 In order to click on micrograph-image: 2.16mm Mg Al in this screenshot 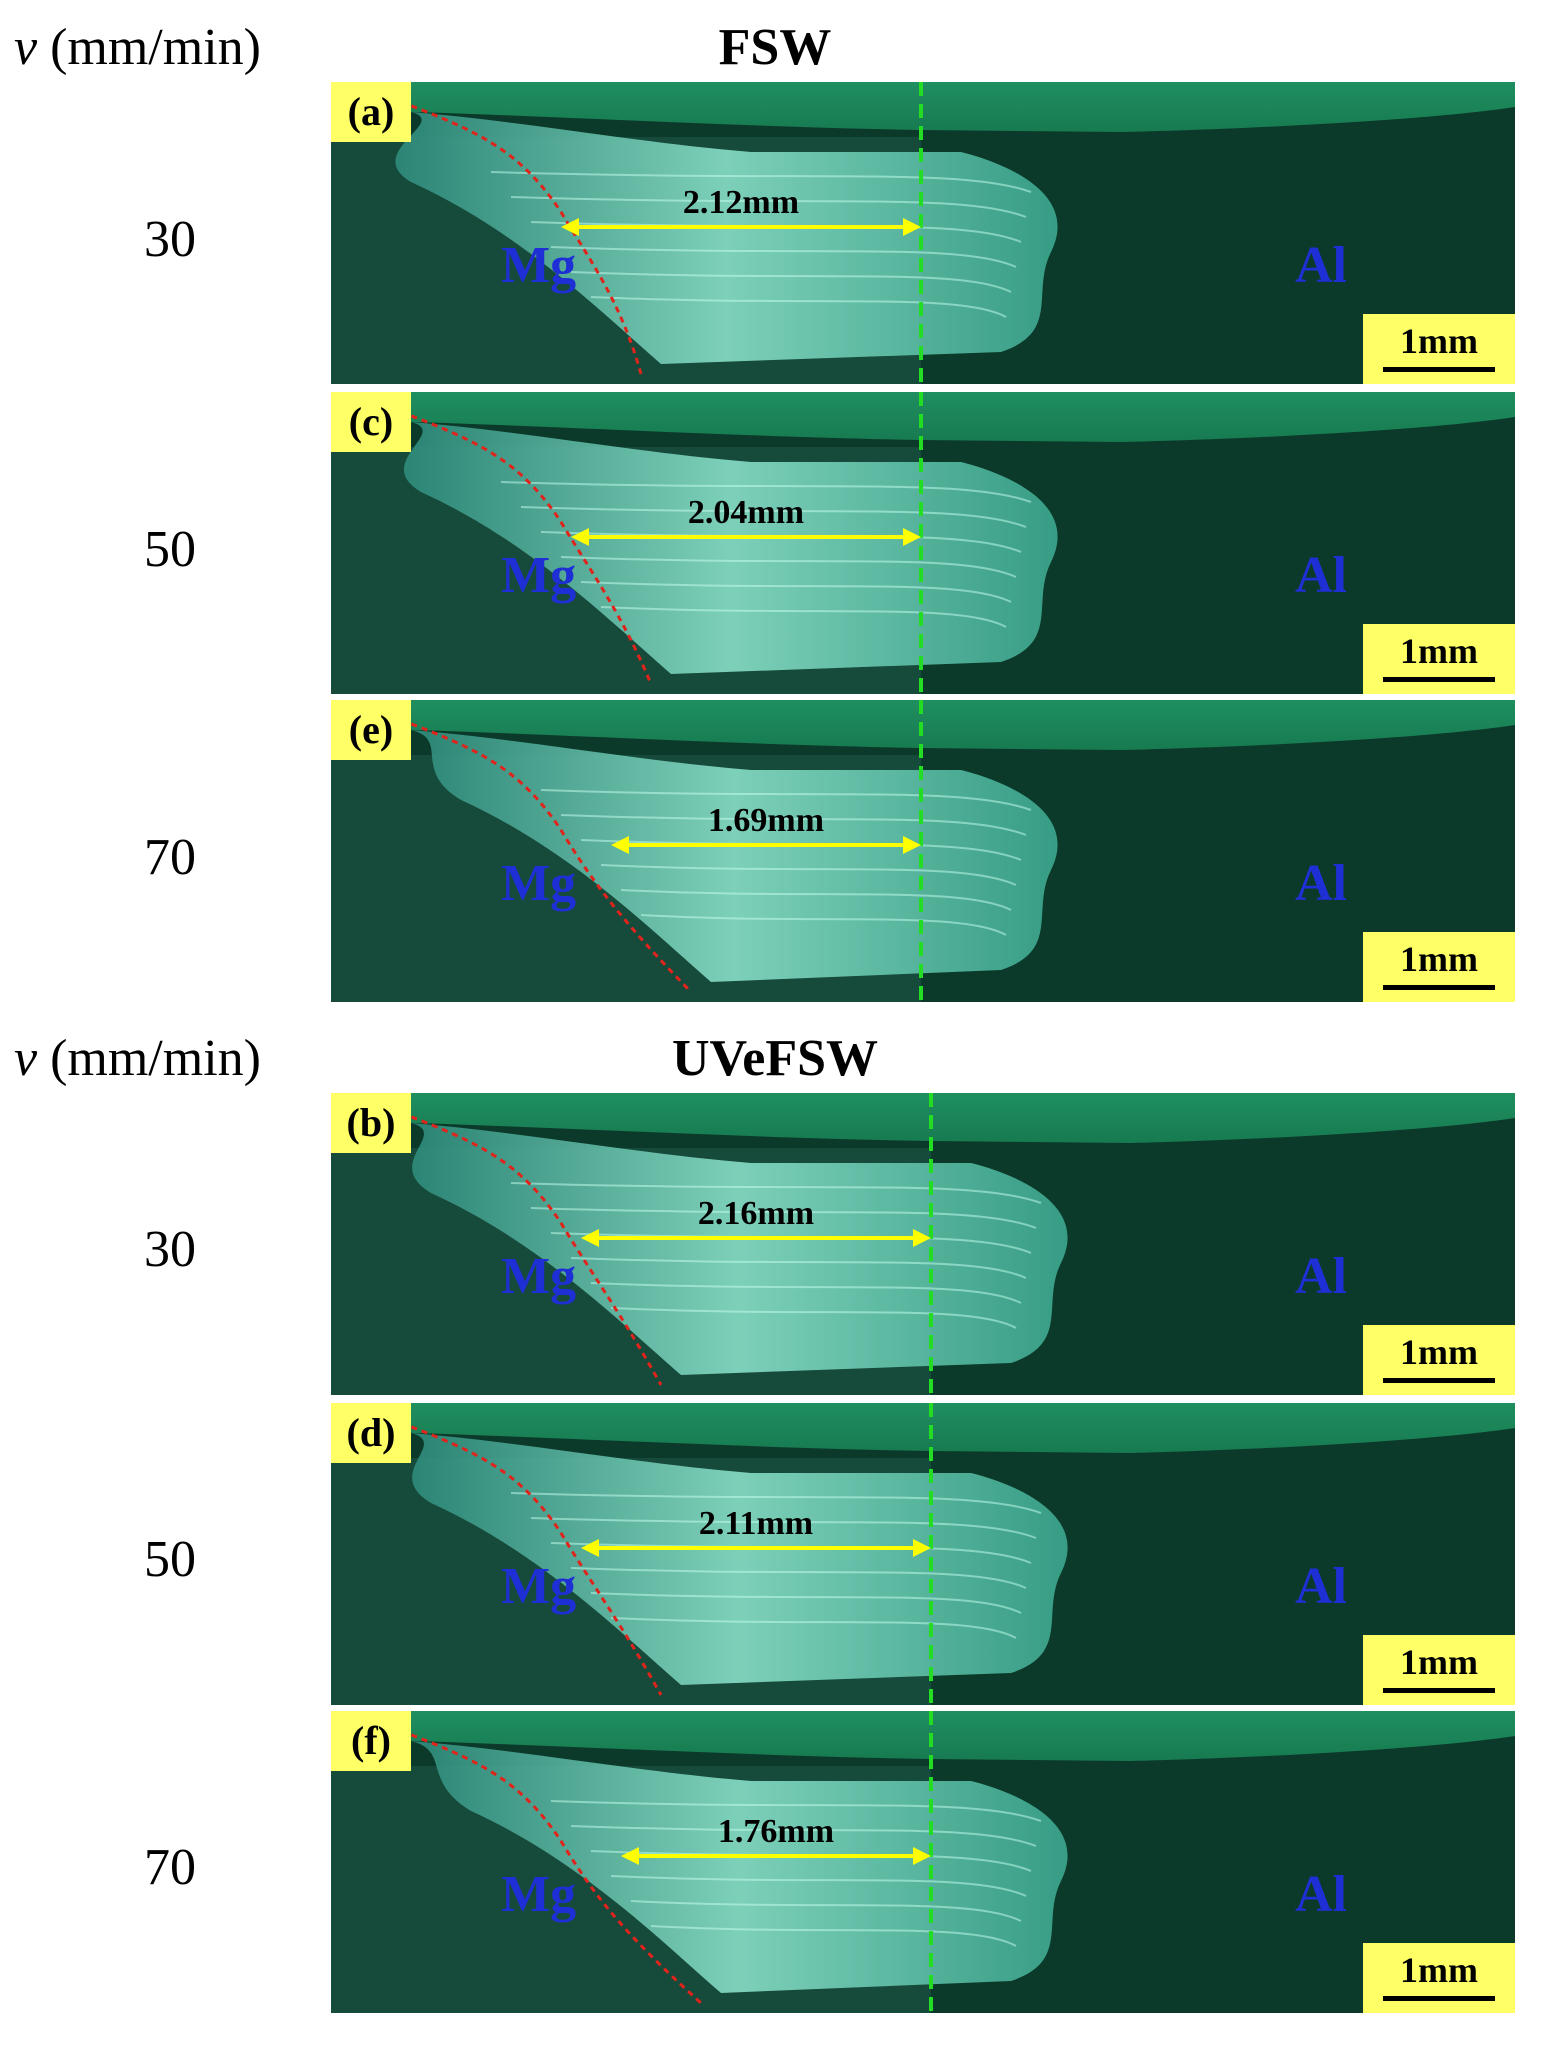, I will do `click(923, 1244)`.